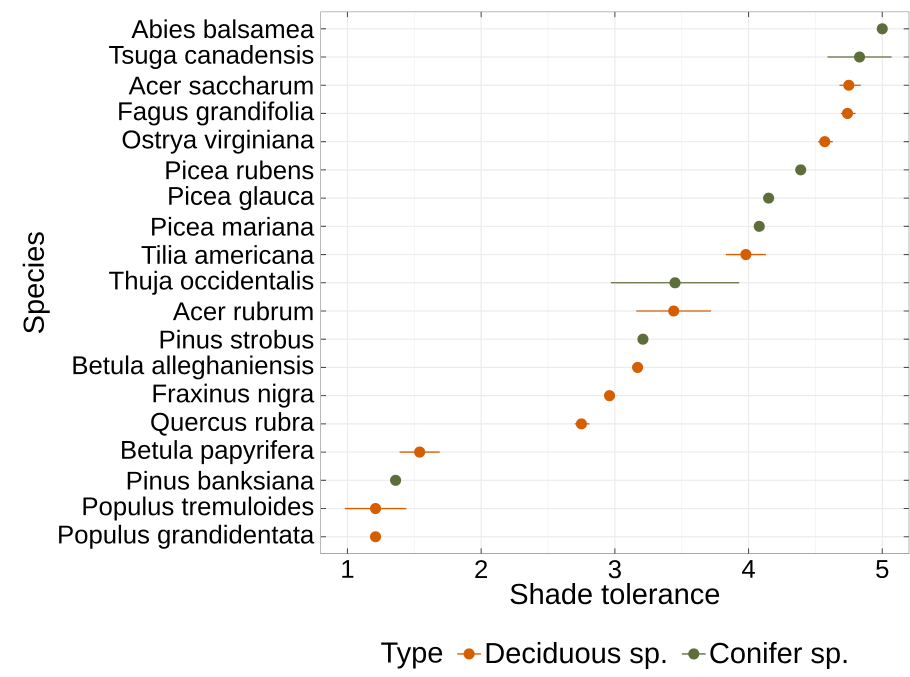  I want to click on y-tick-label: Picea rubens, so click(240, 170).